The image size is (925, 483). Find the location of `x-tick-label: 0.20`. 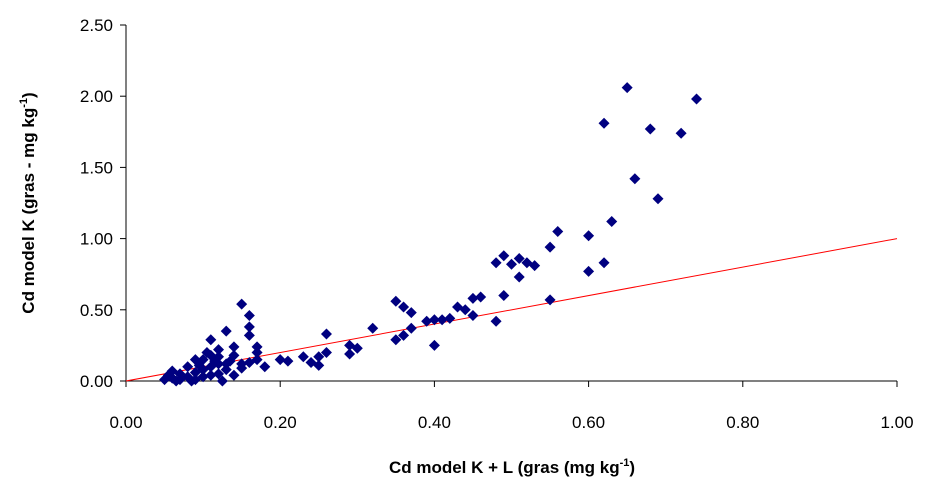

x-tick-label: 0.20 is located at coordinates (280, 422).